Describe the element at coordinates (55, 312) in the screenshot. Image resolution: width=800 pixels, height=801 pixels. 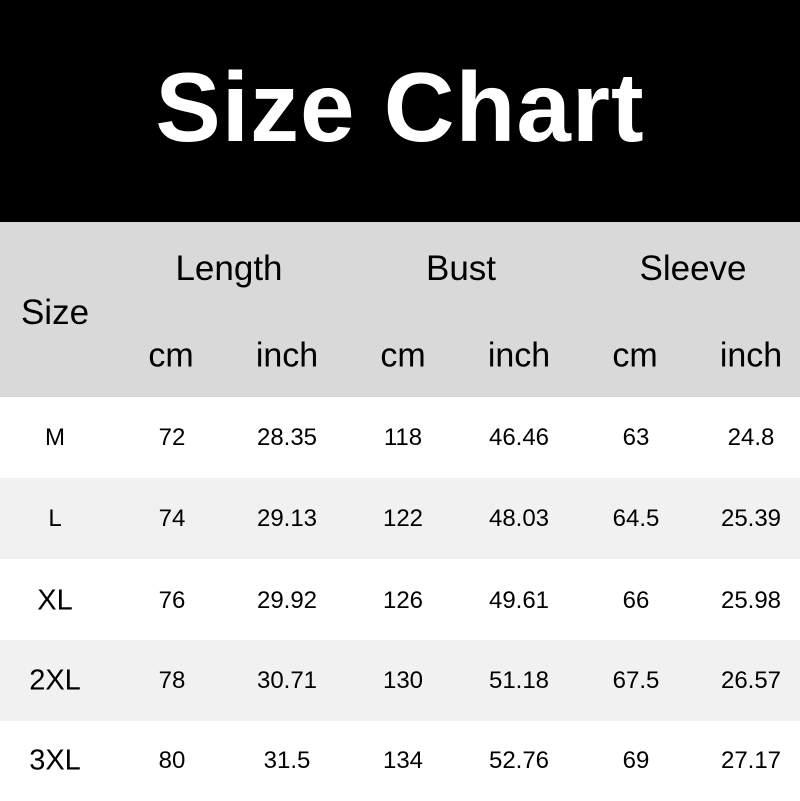
I see `size-header: Size` at that location.